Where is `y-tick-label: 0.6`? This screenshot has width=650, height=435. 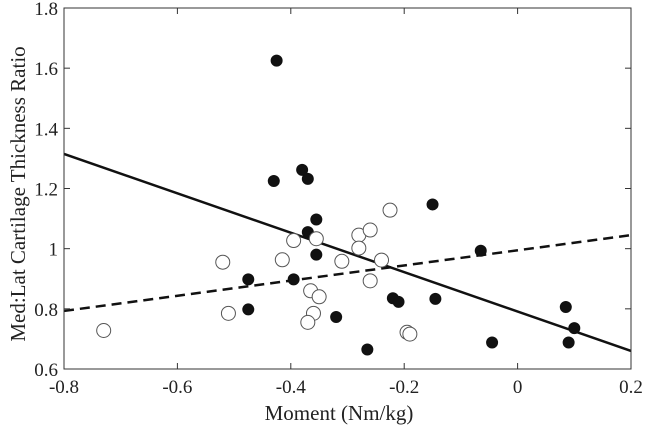
y-tick-label: 0.6 is located at coordinates (46, 370).